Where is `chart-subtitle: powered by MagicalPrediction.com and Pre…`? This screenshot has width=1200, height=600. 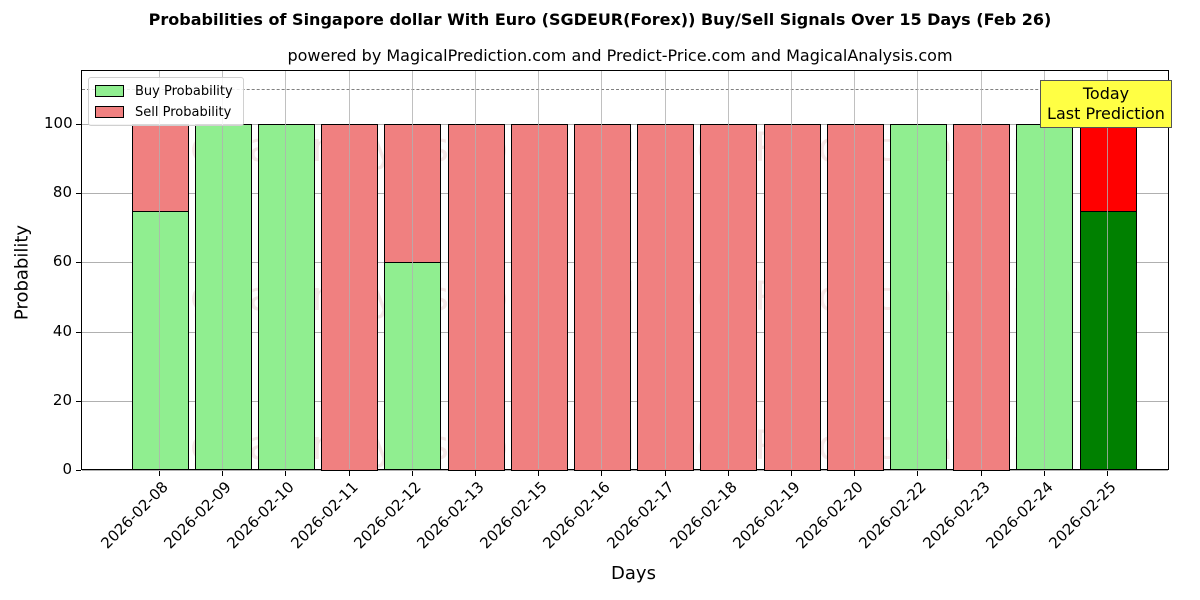 chart-subtitle: powered by MagicalPrediction.com and Pre… is located at coordinates (620, 55).